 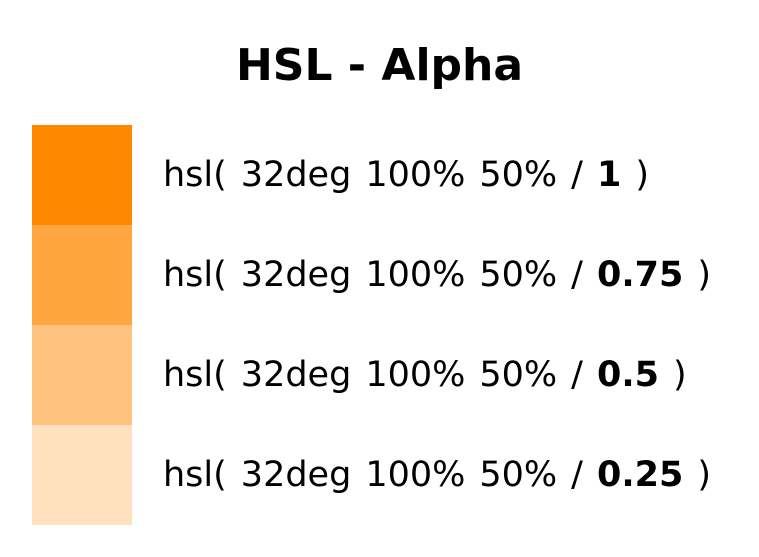 I want to click on alpha-value: 0.25, so click(x=640, y=475).